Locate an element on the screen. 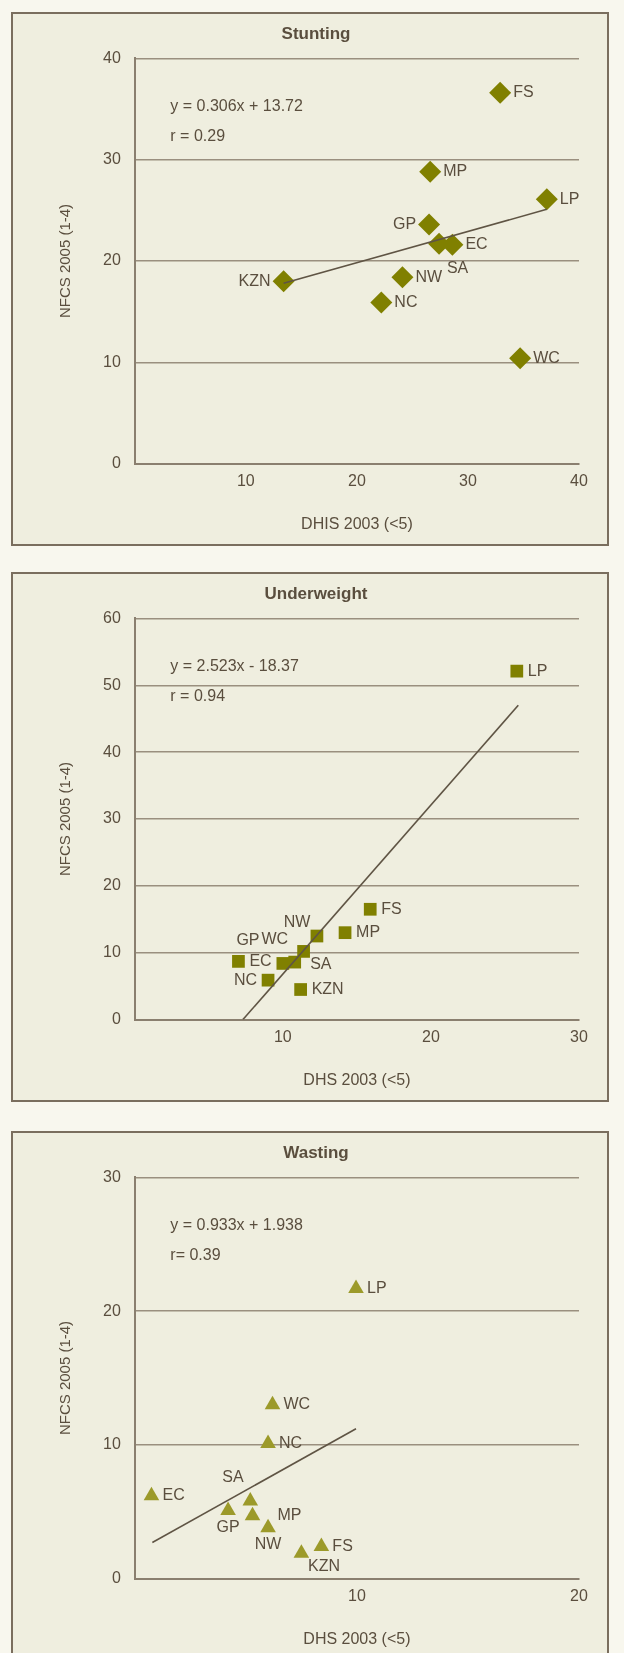  x-axis-title: DHIS 2003 (<5) is located at coordinates (357, 523).